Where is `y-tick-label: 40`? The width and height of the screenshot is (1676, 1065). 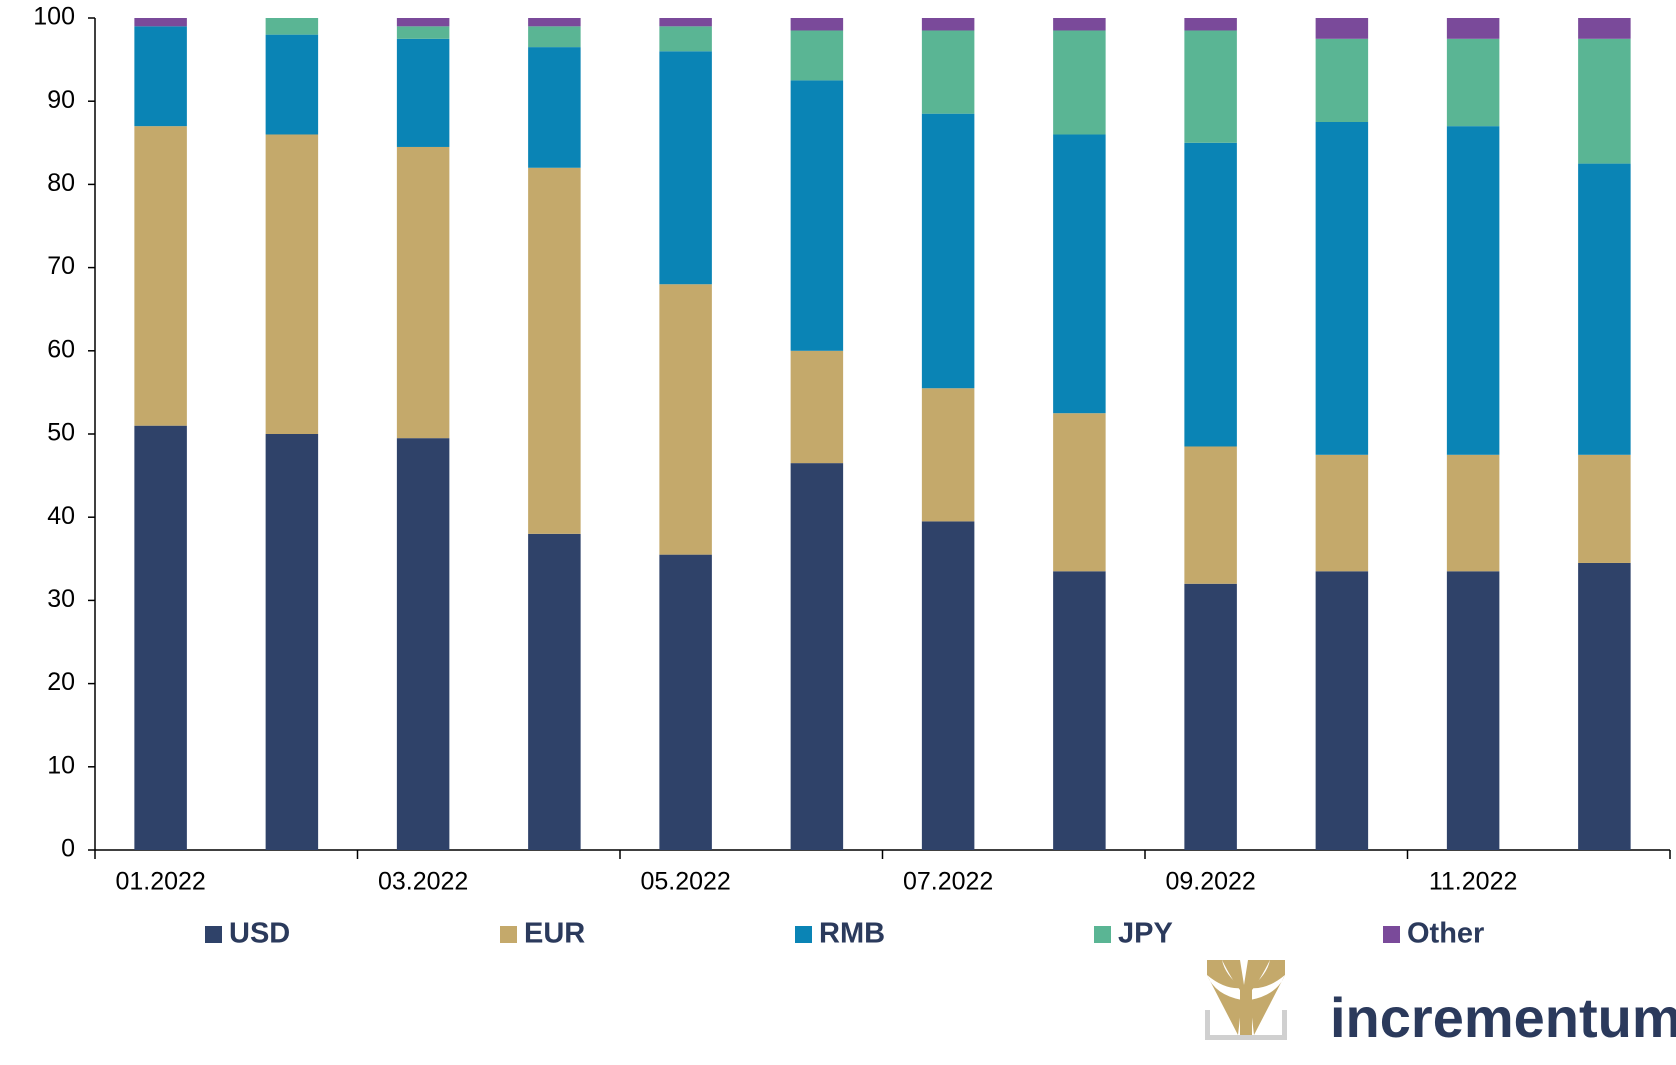 y-tick-label: 40 is located at coordinates (61, 516).